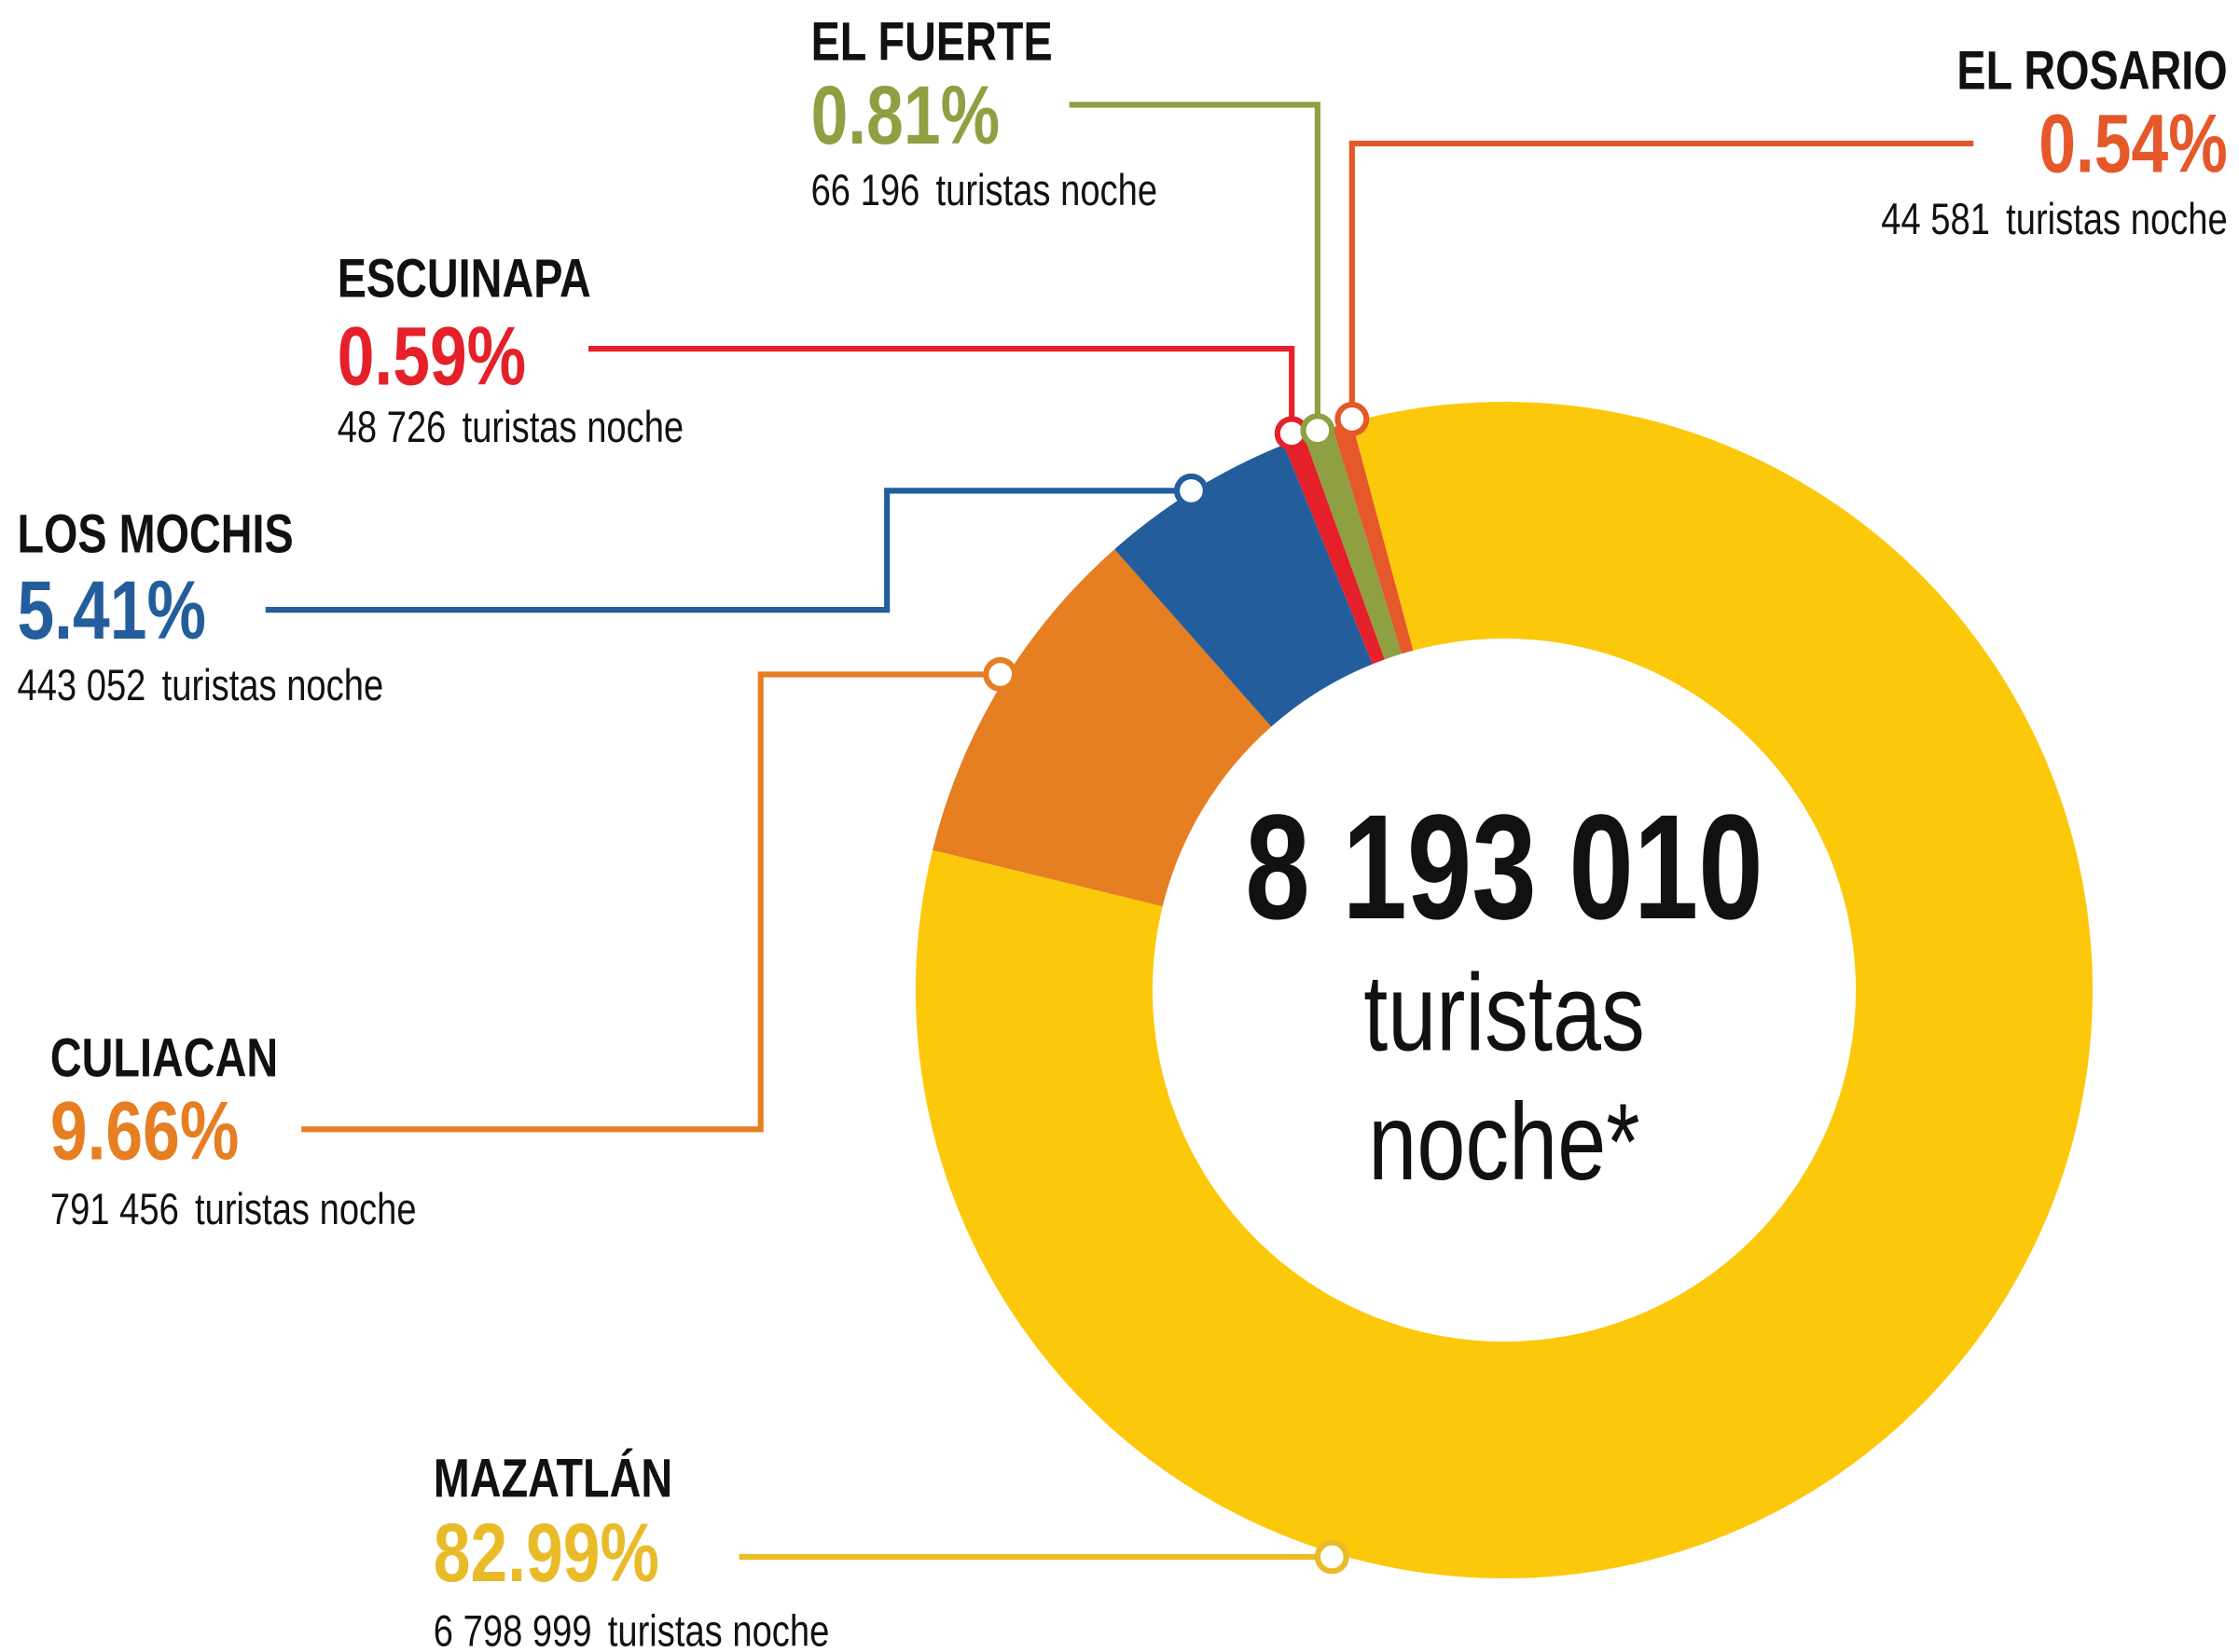  What do you see at coordinates (111, 610) in the screenshot?
I see `value-label: 5.41%` at bounding box center [111, 610].